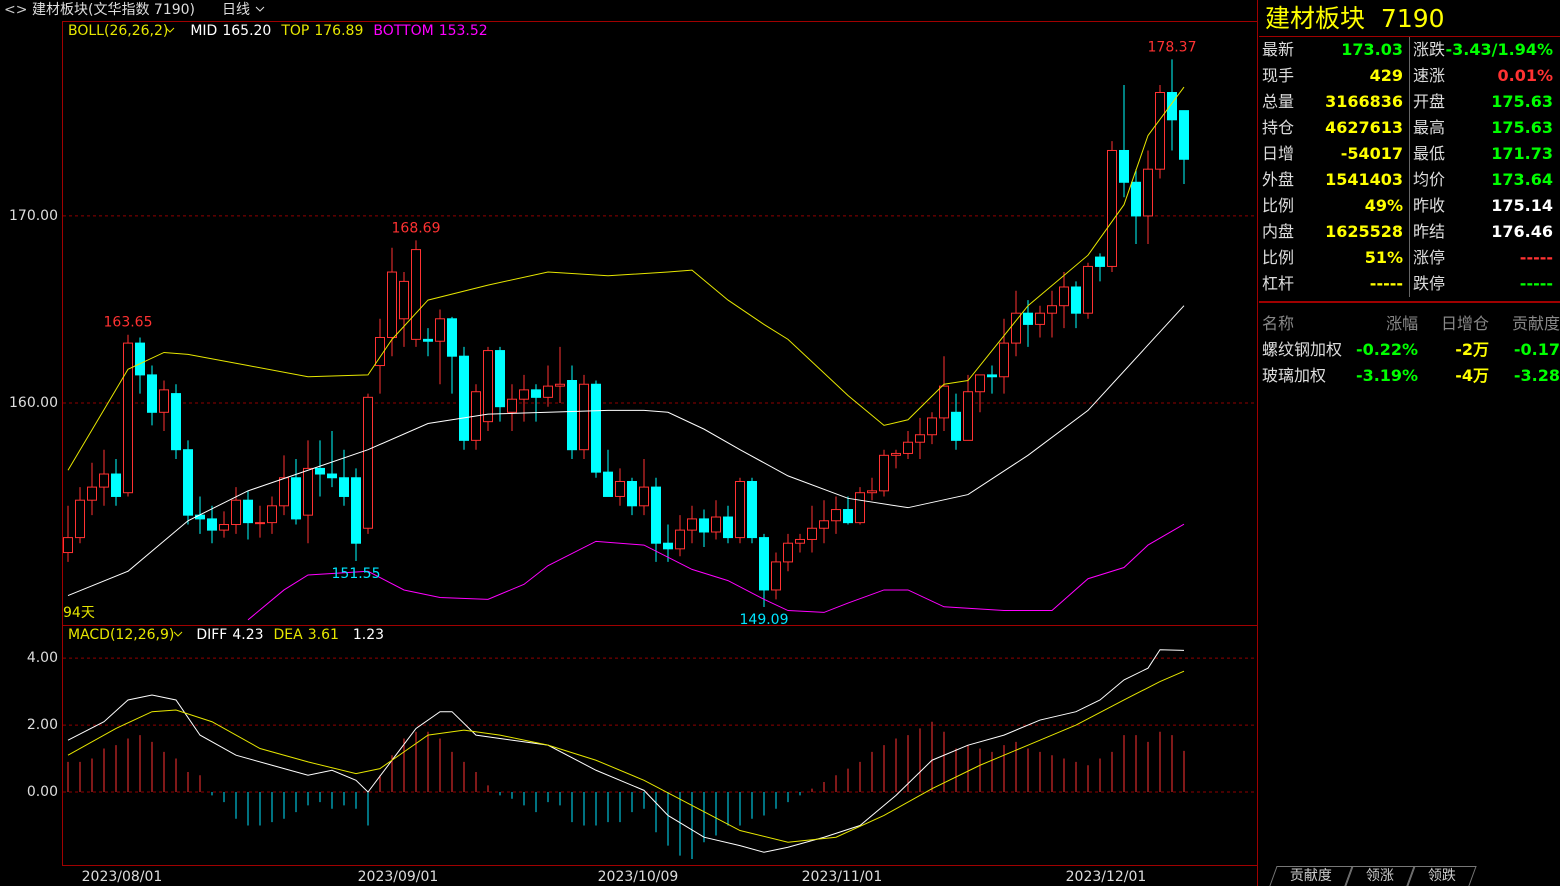 This screenshot has width=1560, height=886. I want to click on quote-cell: 跌停 -----, so click(1484, 284).